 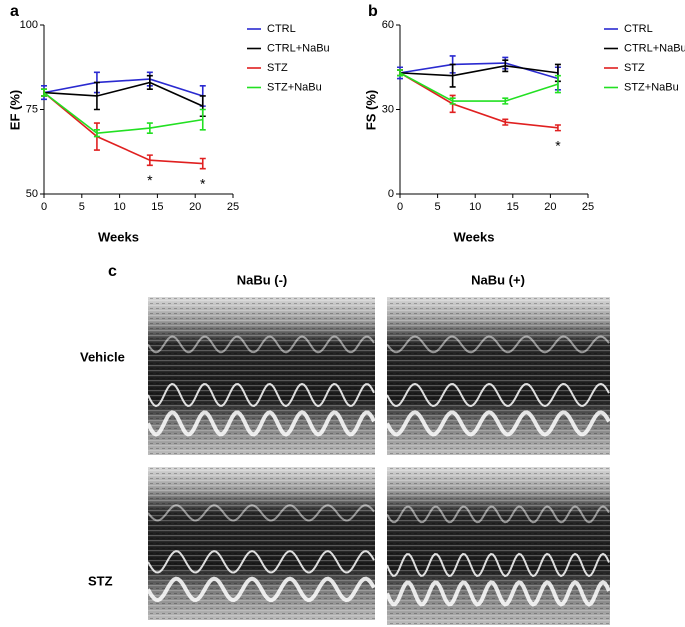 I want to click on y-tick-label: 50, so click(x=32, y=194).